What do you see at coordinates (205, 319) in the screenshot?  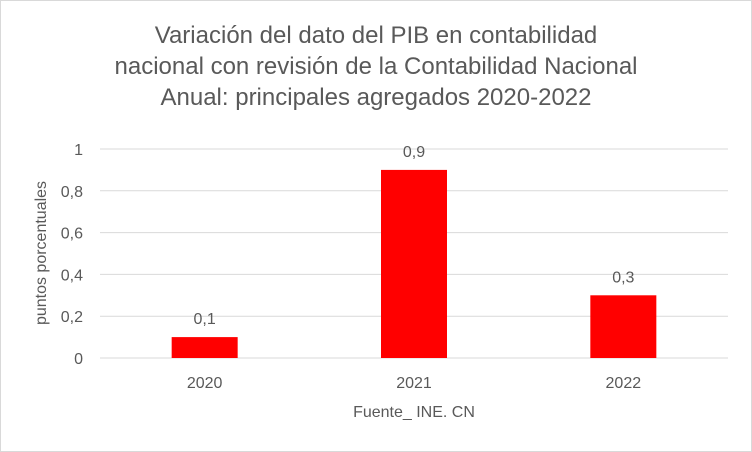 I see `data-label: 0,1` at bounding box center [205, 319].